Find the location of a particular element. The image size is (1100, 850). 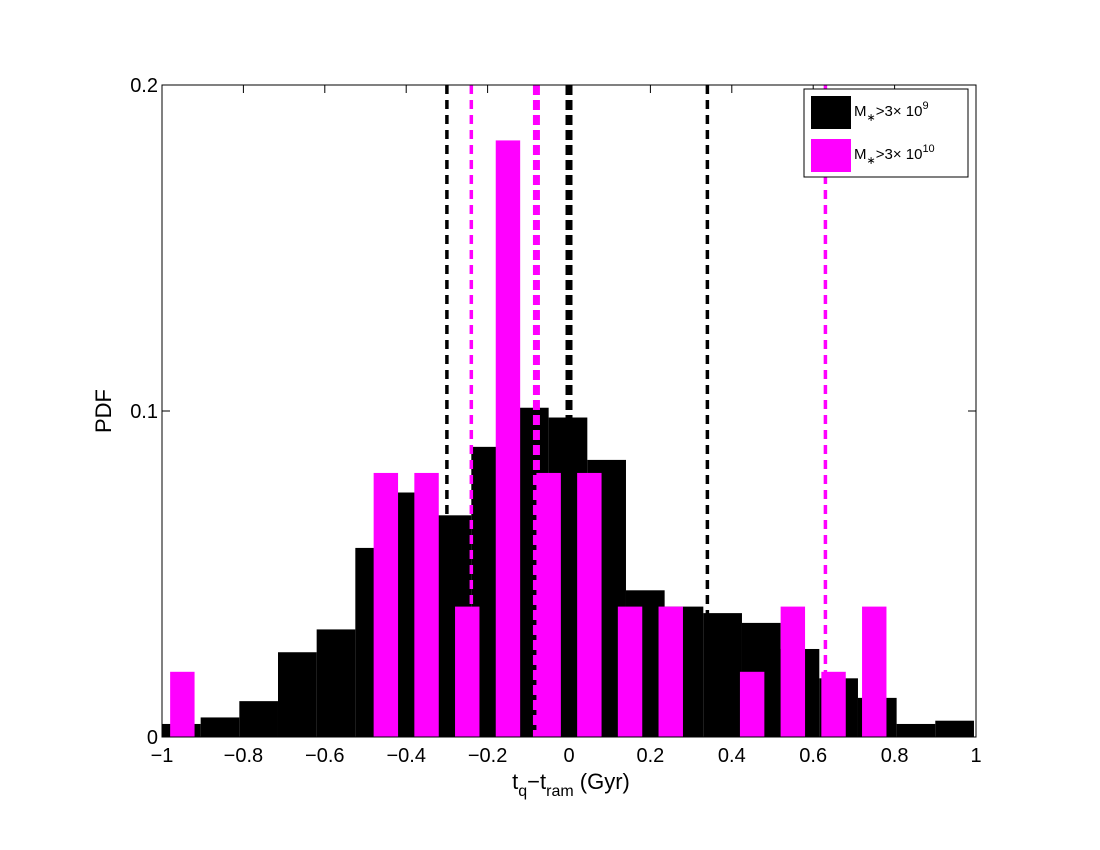

legend-swatch-black is located at coordinates (831, 112).